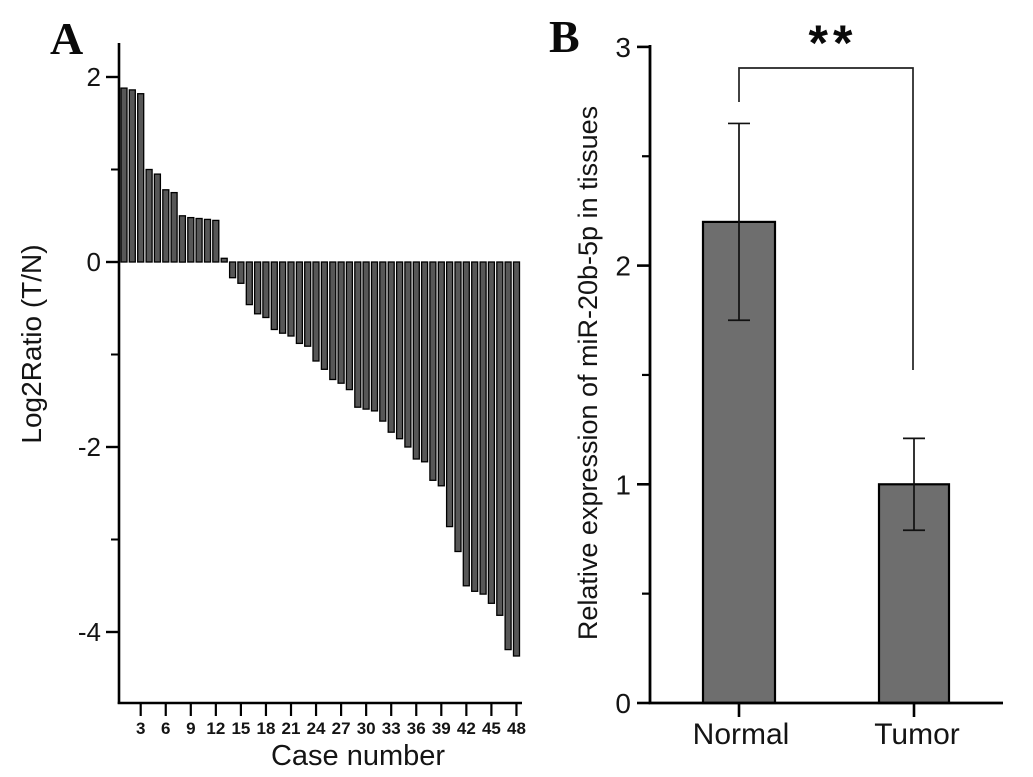 The image size is (1033, 777). What do you see at coordinates (491, 728) in the screenshot?
I see `panel-a-x-tick-label: 45` at bounding box center [491, 728].